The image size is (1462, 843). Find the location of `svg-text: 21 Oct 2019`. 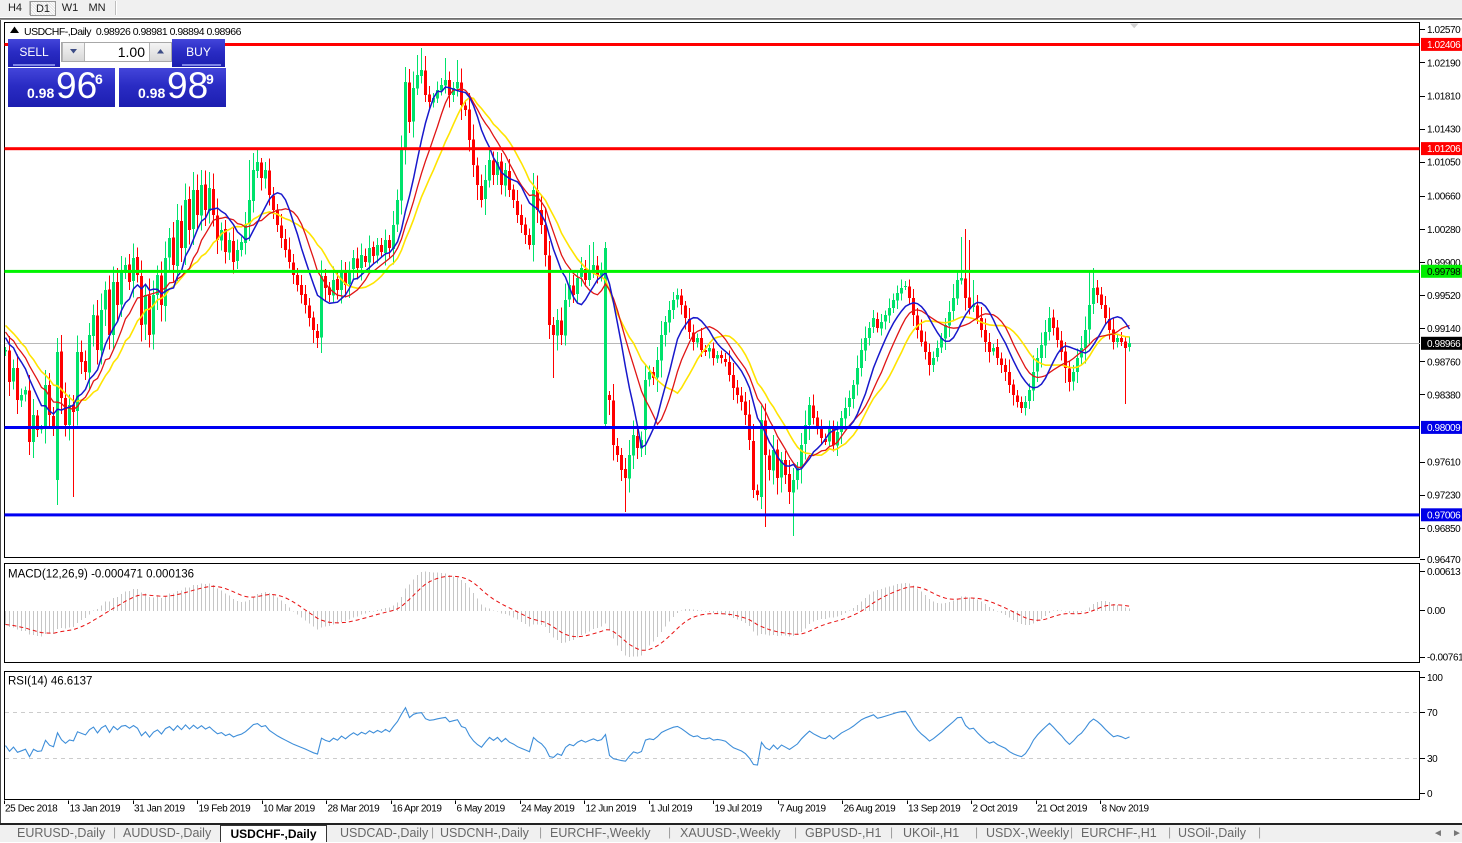

svg-text: 21 Oct 2019 is located at coordinates (1062, 809).